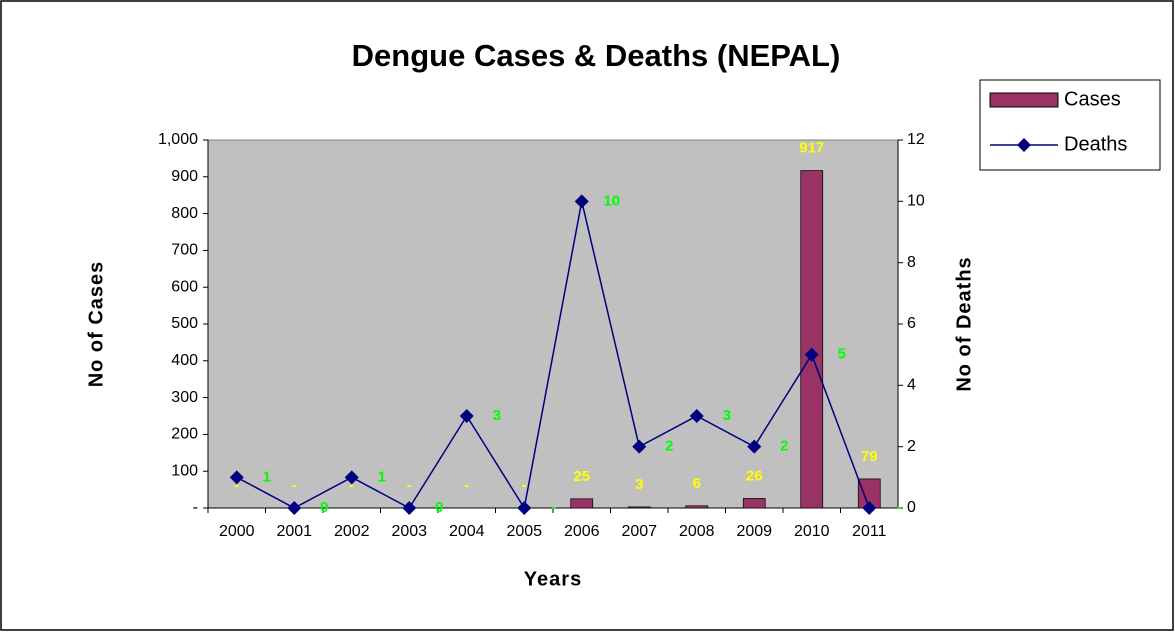 The image size is (1175, 632). I want to click on y2-tick-label: 10, so click(916, 201).